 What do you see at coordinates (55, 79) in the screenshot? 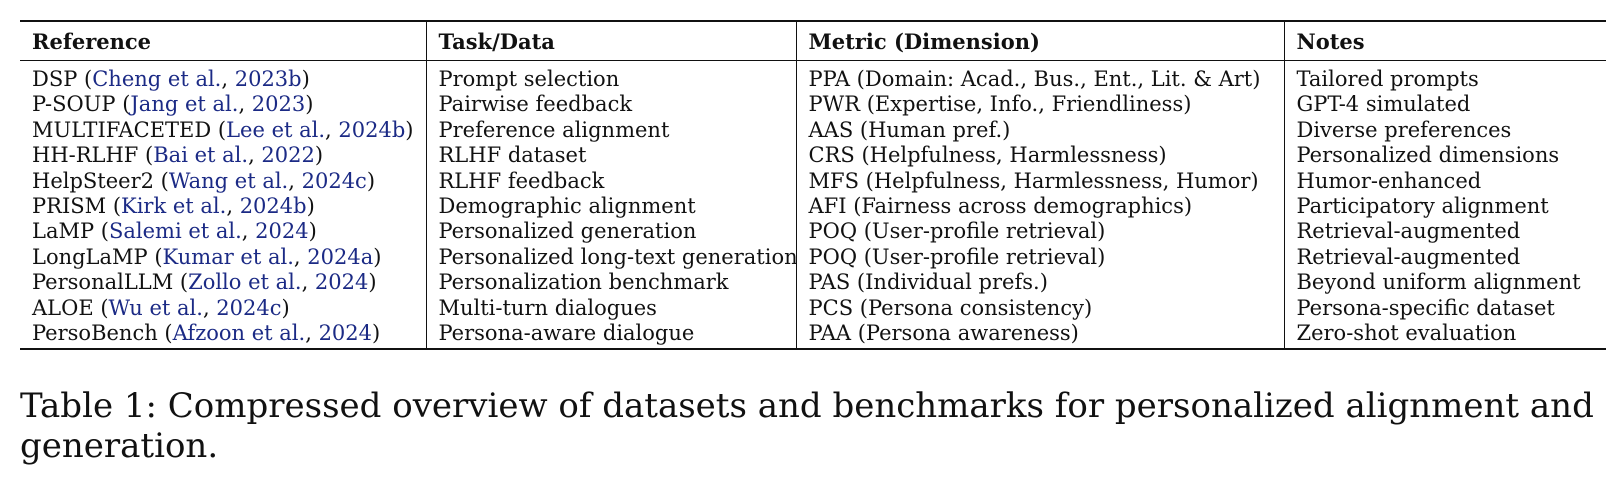
I see `dataset-name: DSP` at bounding box center [55, 79].